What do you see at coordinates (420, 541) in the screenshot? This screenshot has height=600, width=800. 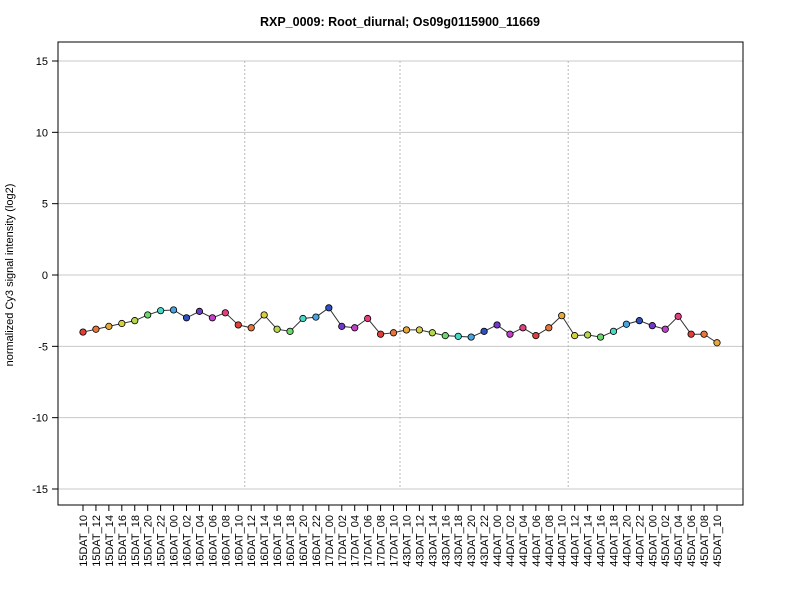 I see `x-tick-label: 43DAT_12` at bounding box center [420, 541].